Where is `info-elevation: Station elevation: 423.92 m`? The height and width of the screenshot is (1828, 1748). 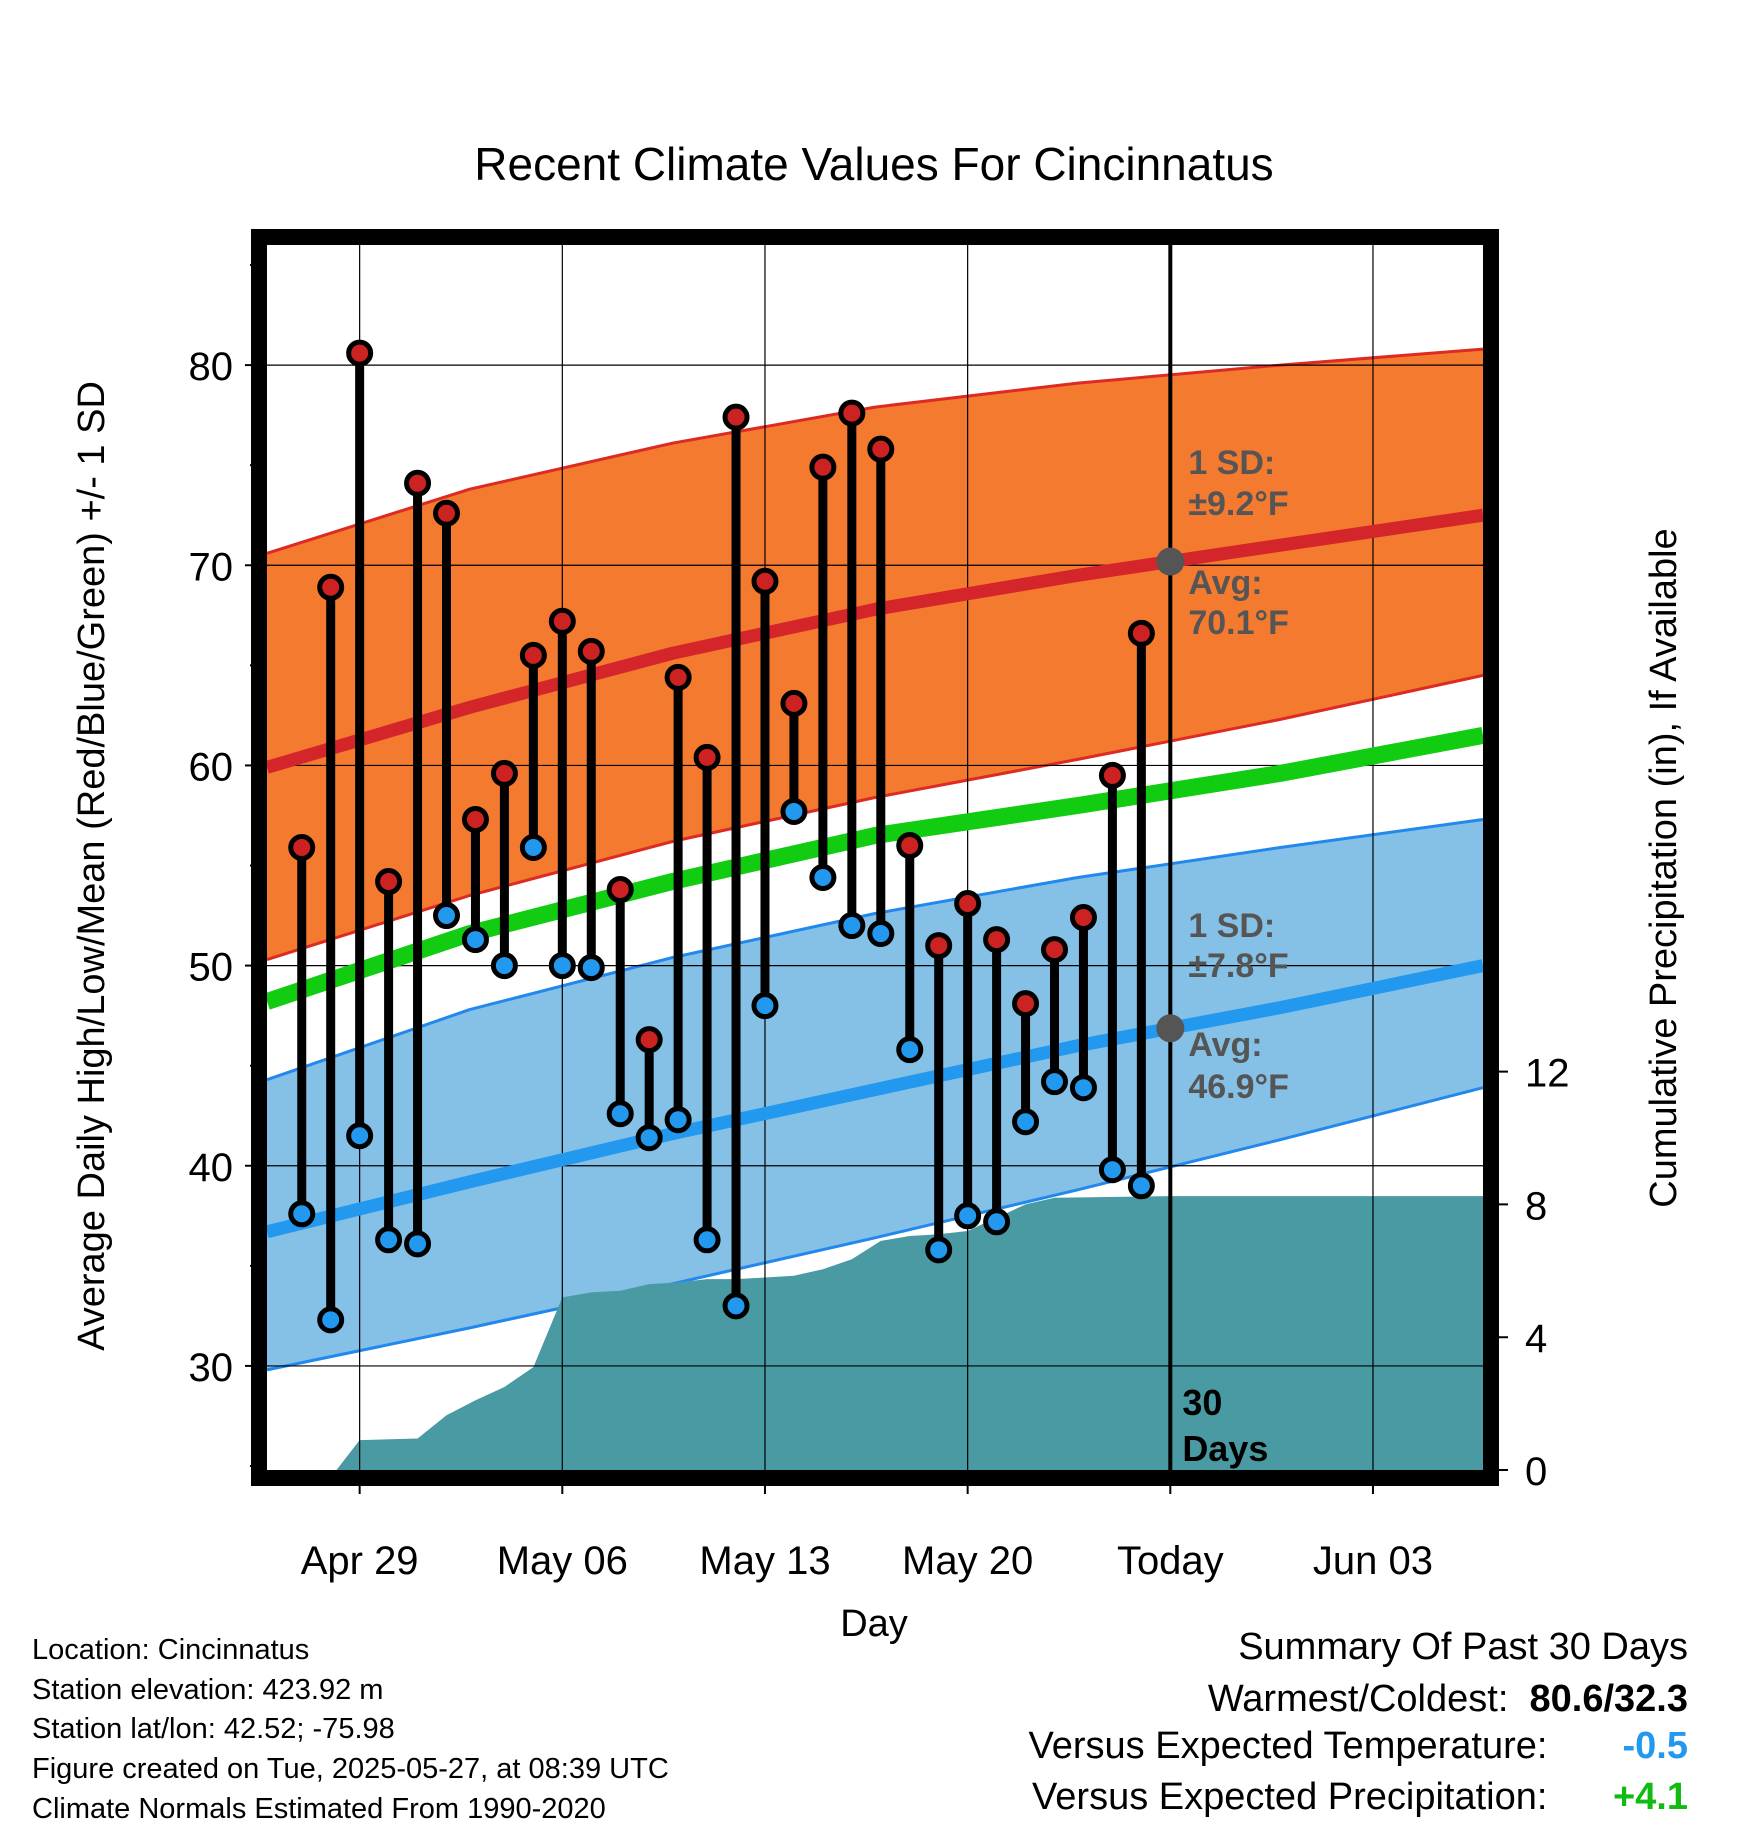
info-elevation: Station elevation: 423.92 m is located at coordinates (208, 1690).